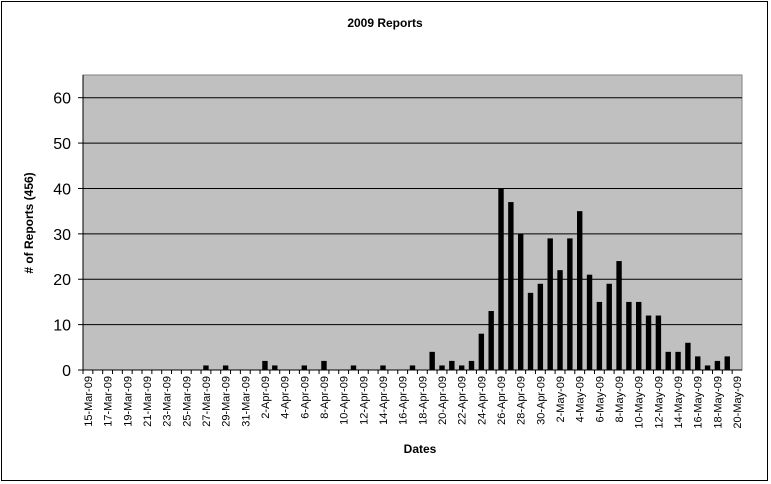 This screenshot has height=484, width=771. I want to click on x-tick-label: 6-May-09, so click(600, 399).